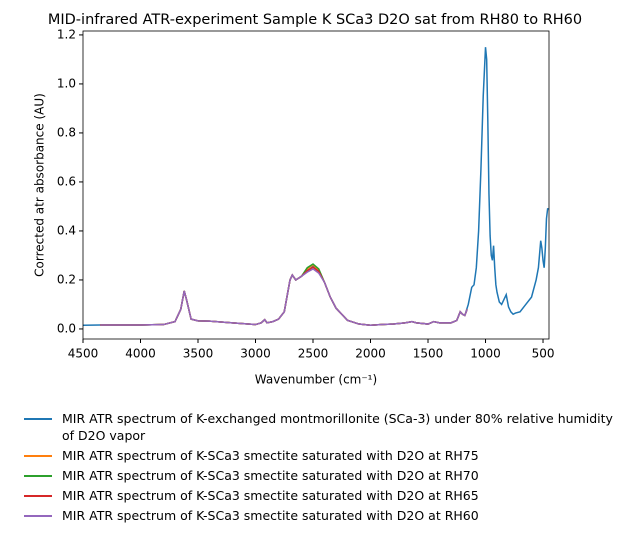 Image resolution: width=631 pixels, height=543 pixels. Describe the element at coordinates (198, 354) in the screenshot. I see `x-tick-label: 3500` at that location.